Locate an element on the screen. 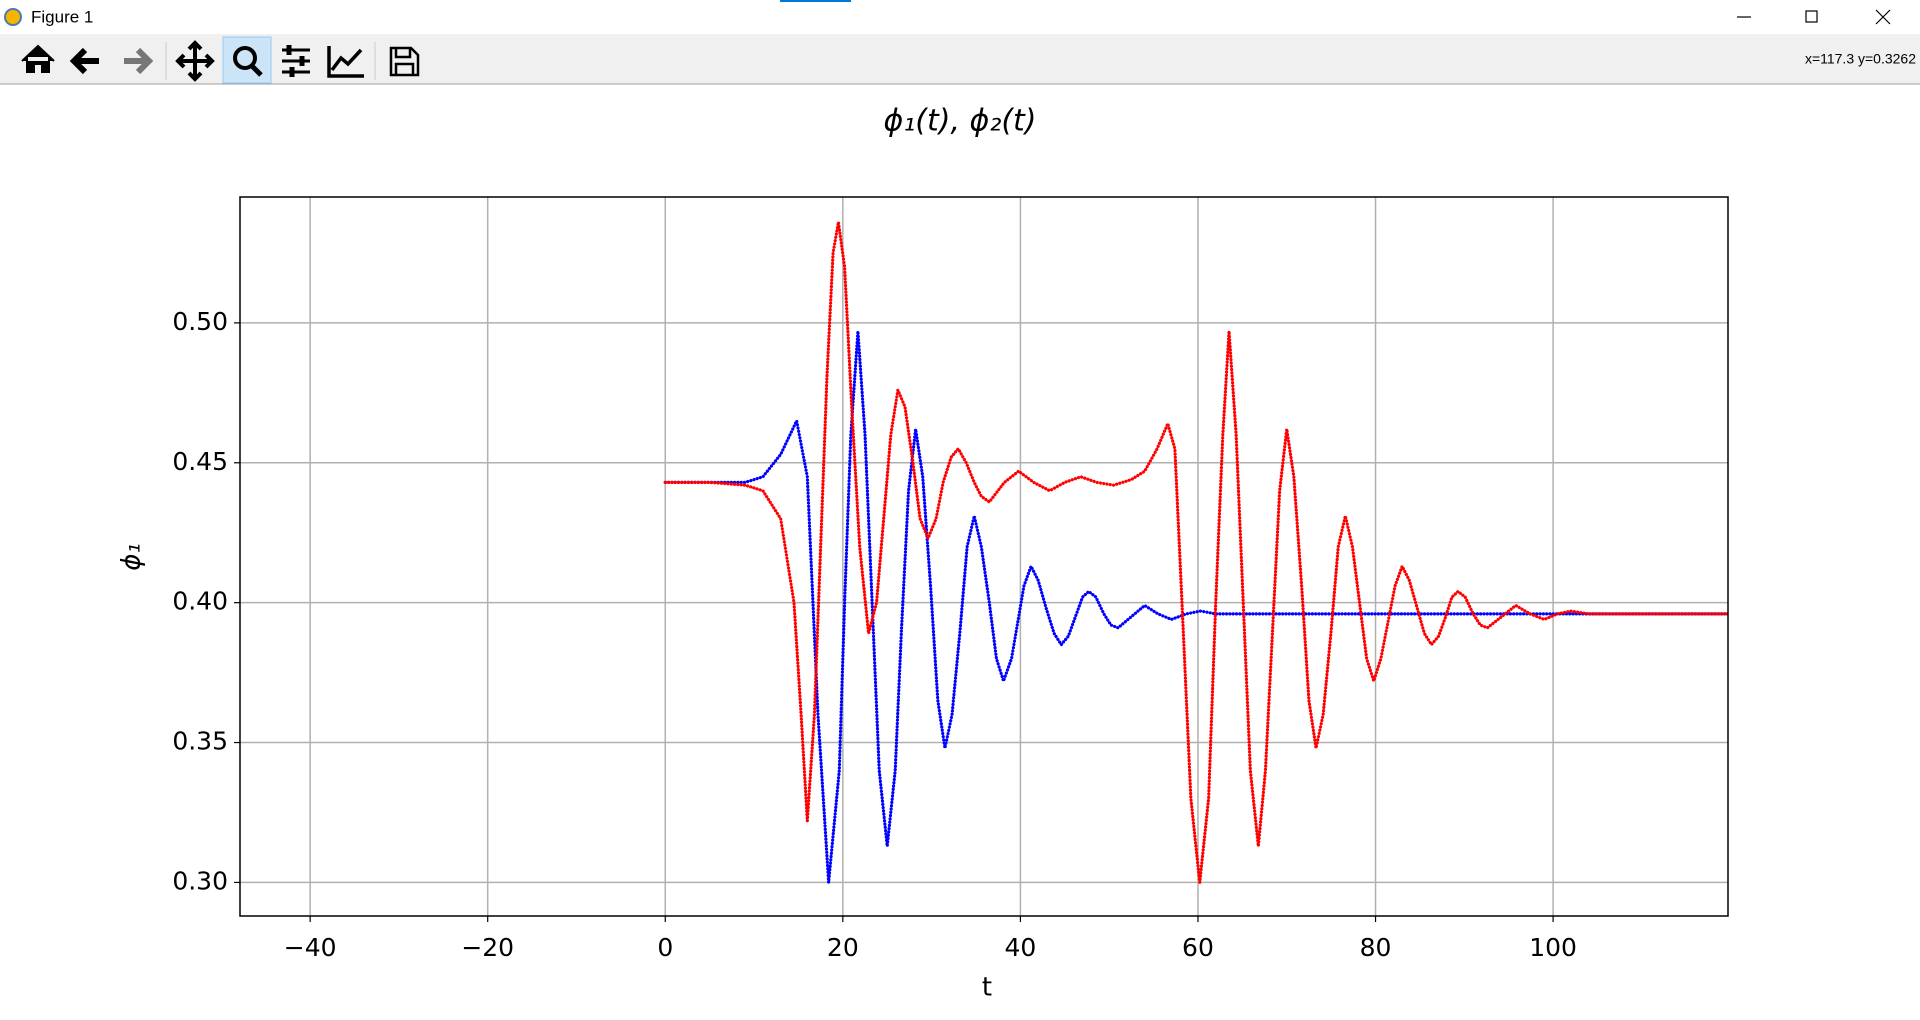  close-button is located at coordinates (1883, 17).